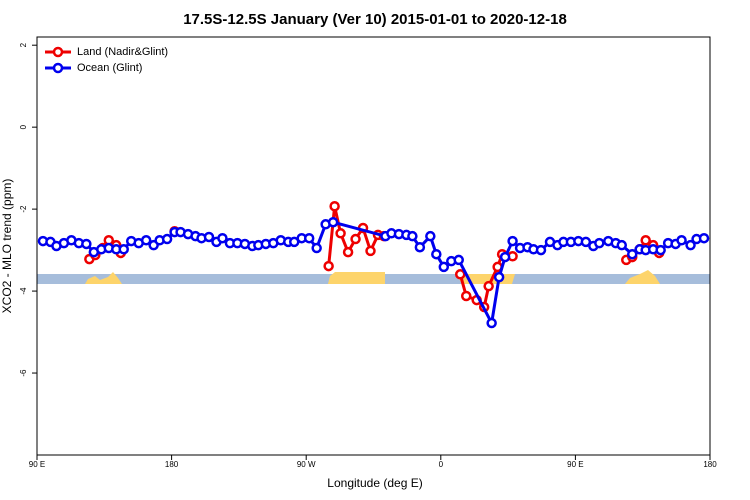  Describe the element at coordinates (122, 52) in the screenshot. I see `legend-label: Land (Nadir&Glint)` at that location.